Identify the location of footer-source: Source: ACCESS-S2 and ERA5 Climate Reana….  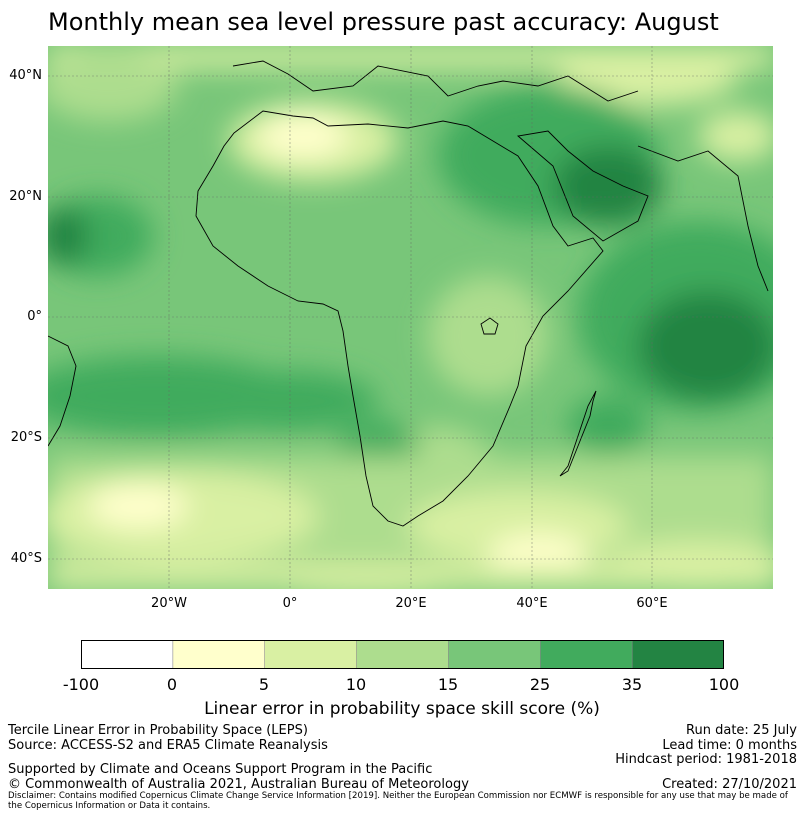
(168, 745).